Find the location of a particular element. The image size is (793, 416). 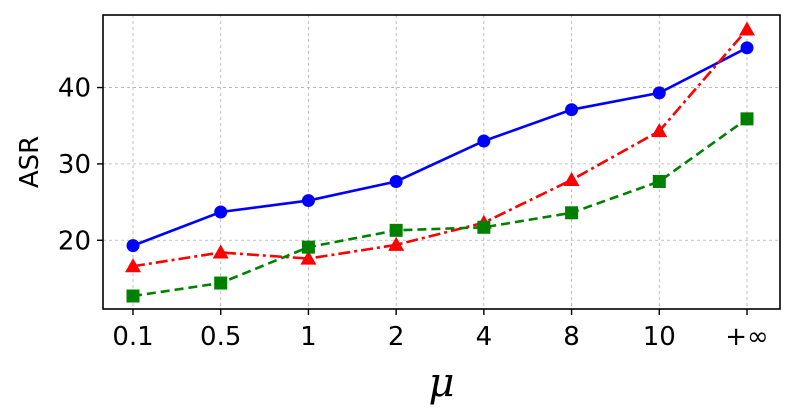

x-tick-label: 1 is located at coordinates (308, 337).